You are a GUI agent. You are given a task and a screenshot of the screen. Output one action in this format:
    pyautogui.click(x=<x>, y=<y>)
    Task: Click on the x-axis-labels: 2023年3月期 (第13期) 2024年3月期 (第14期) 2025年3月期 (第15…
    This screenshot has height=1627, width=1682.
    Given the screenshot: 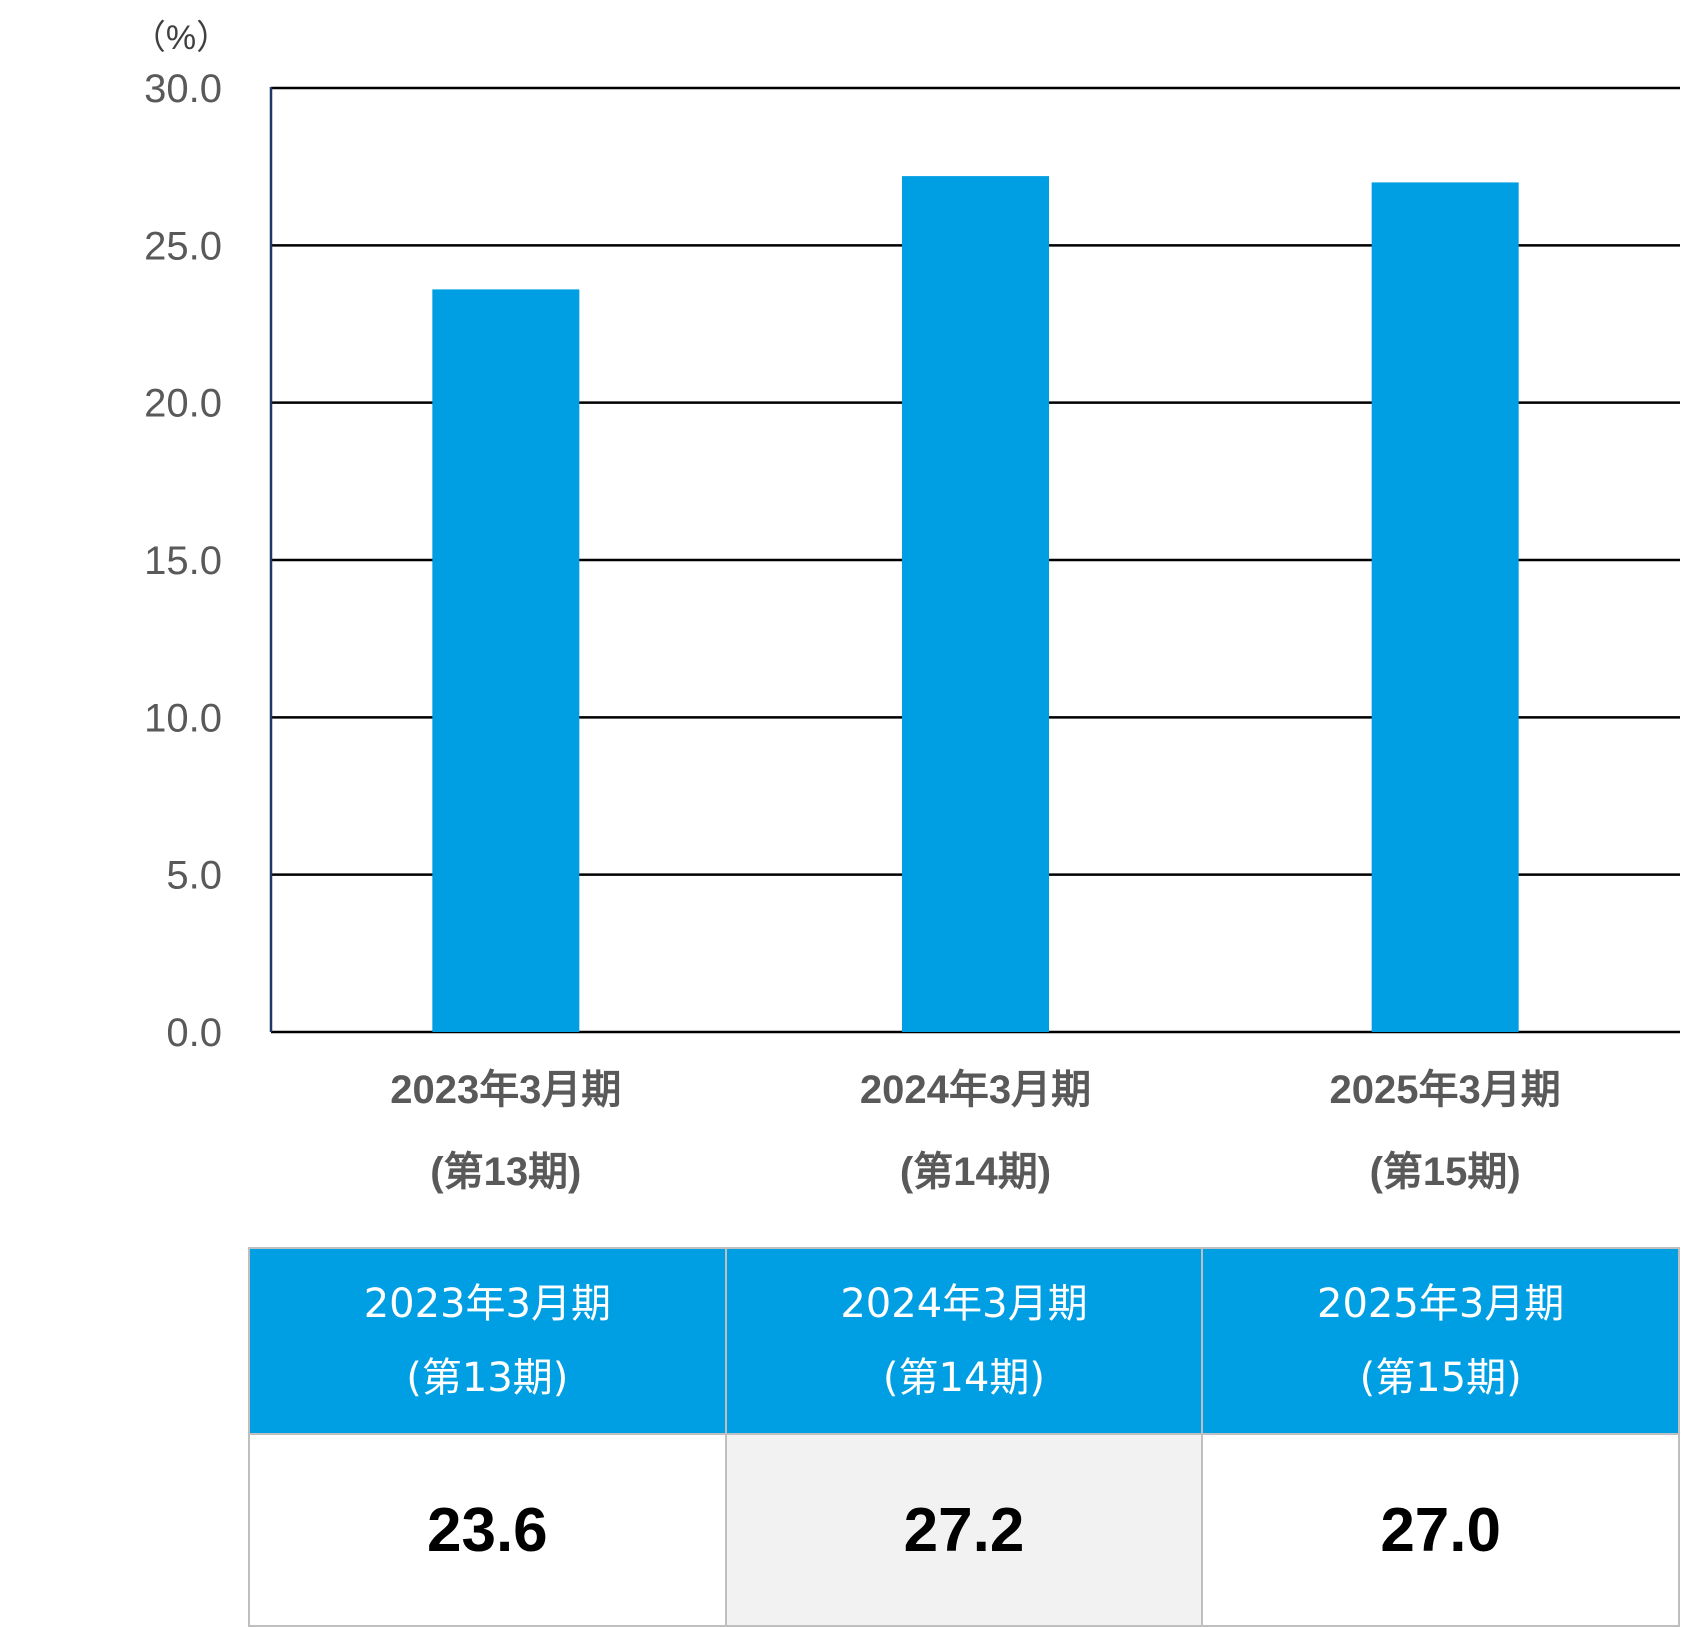 What is the action you would take?
    pyautogui.click(x=975, y=1131)
    